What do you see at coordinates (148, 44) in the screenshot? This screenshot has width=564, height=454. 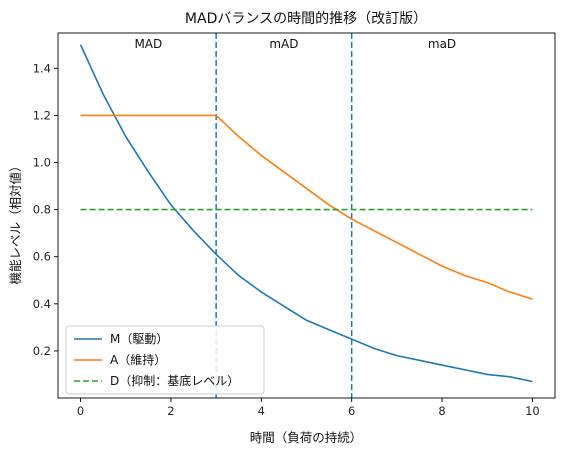 I see `phase-label-1: MAD` at bounding box center [148, 44].